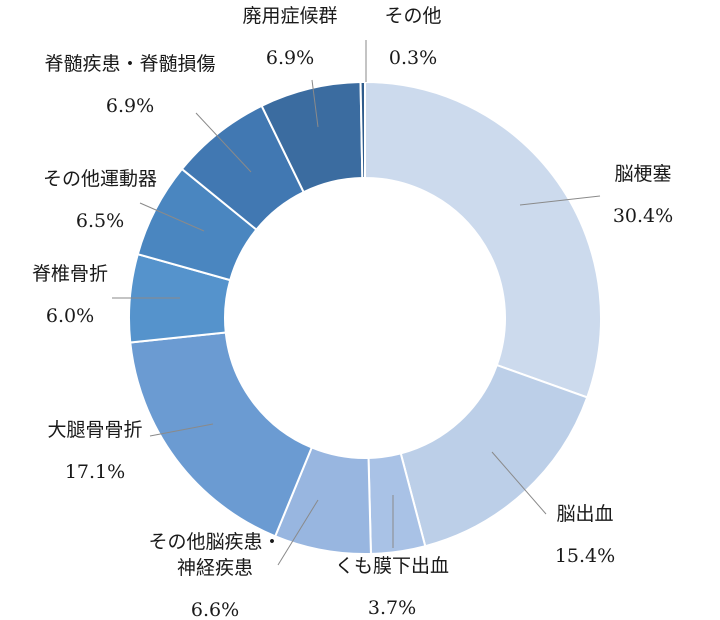 The image size is (720, 620). I want to click on slice-category-label: その他脳疾患・, so click(214, 542).